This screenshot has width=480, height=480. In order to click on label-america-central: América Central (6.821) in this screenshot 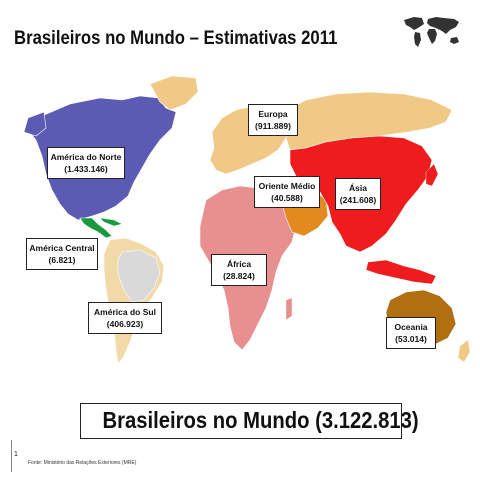, I will do `click(62, 254)`.